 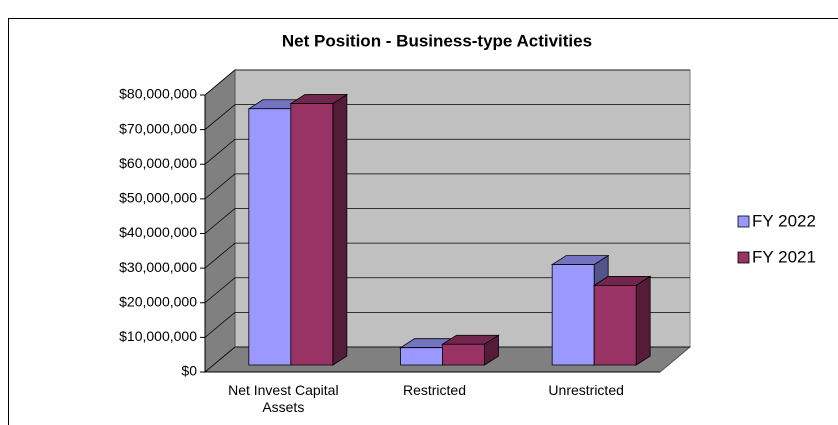 I want to click on y-tick-label: $50,000,000, so click(x=158, y=198).